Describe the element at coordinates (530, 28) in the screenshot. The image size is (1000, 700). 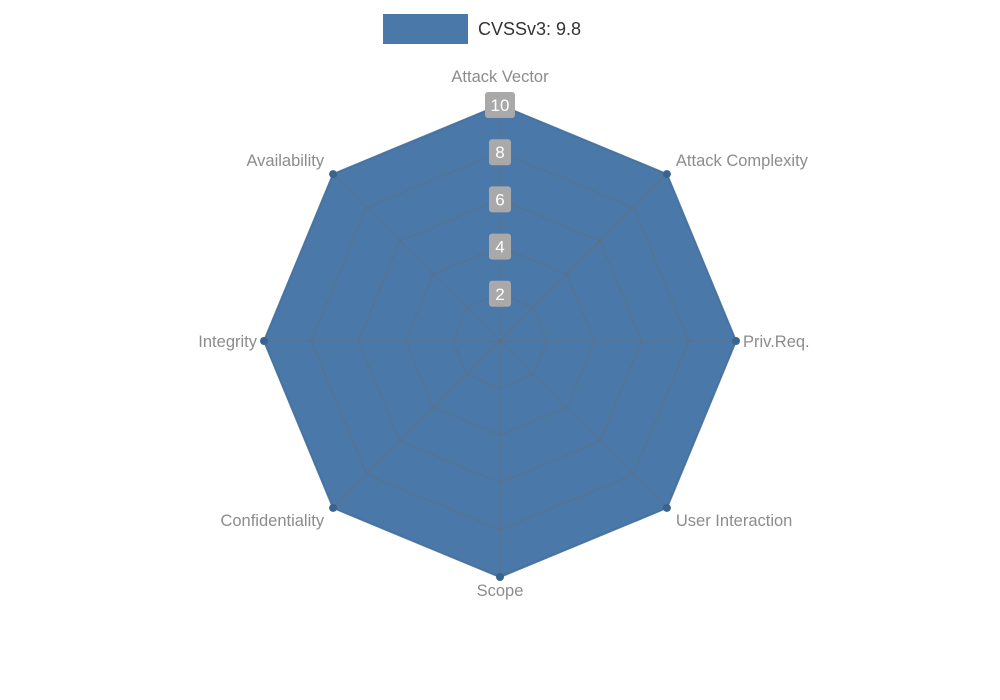
I see `legend-label: CVSSv3: 9.8` at that location.